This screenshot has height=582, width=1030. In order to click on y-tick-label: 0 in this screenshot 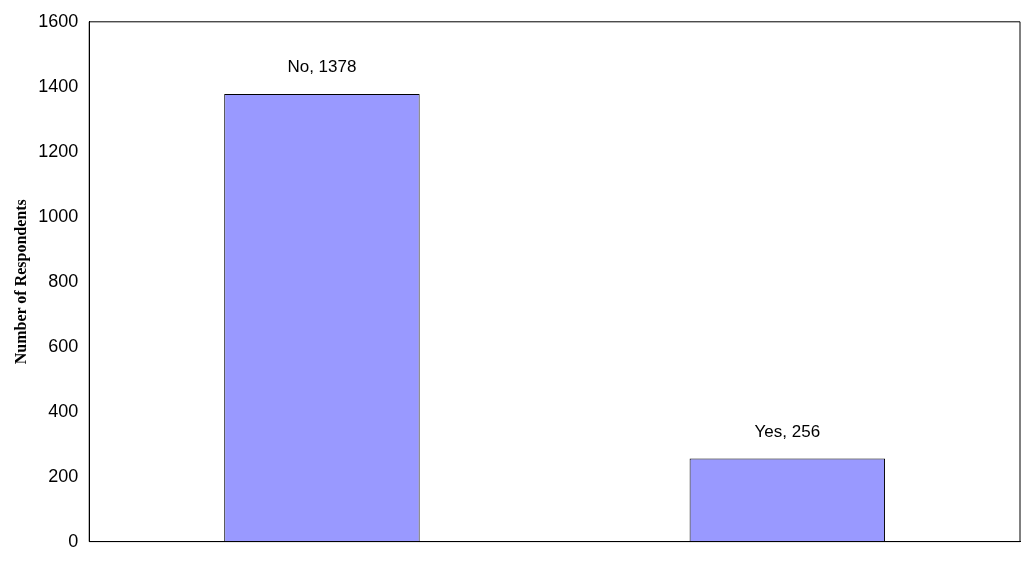, I will do `click(73, 540)`.